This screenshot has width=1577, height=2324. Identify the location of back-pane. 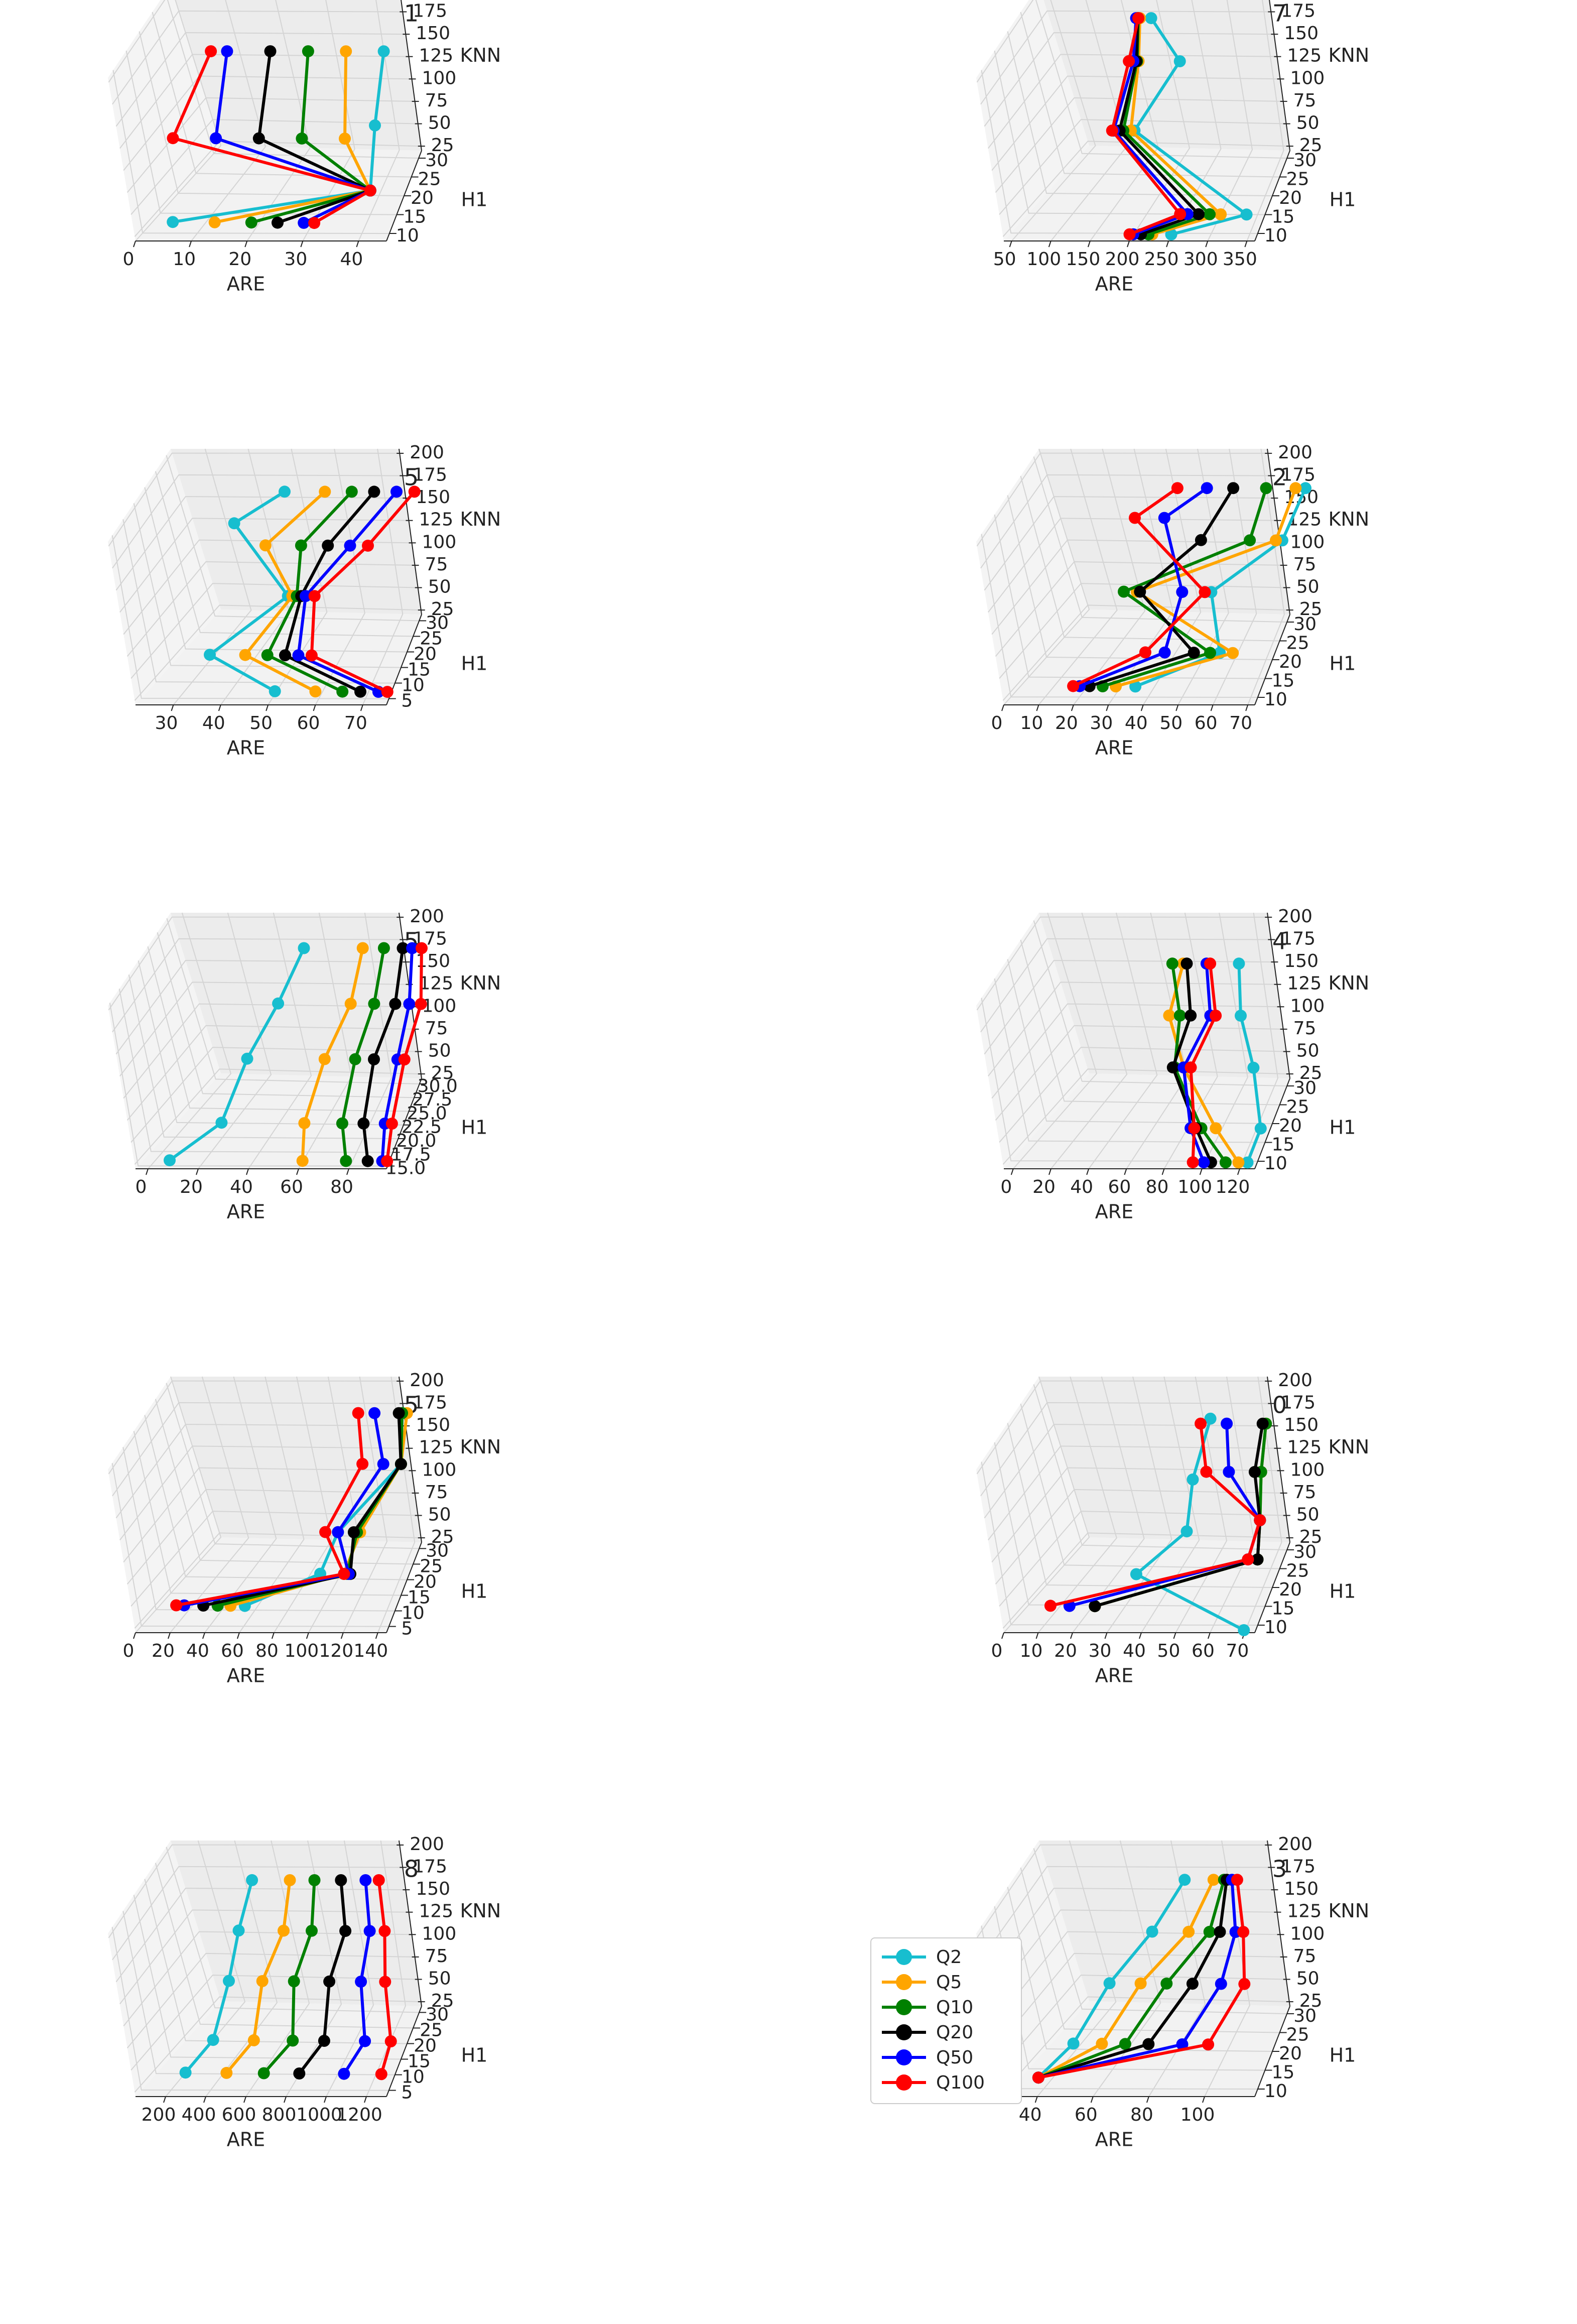
(1164, 995).